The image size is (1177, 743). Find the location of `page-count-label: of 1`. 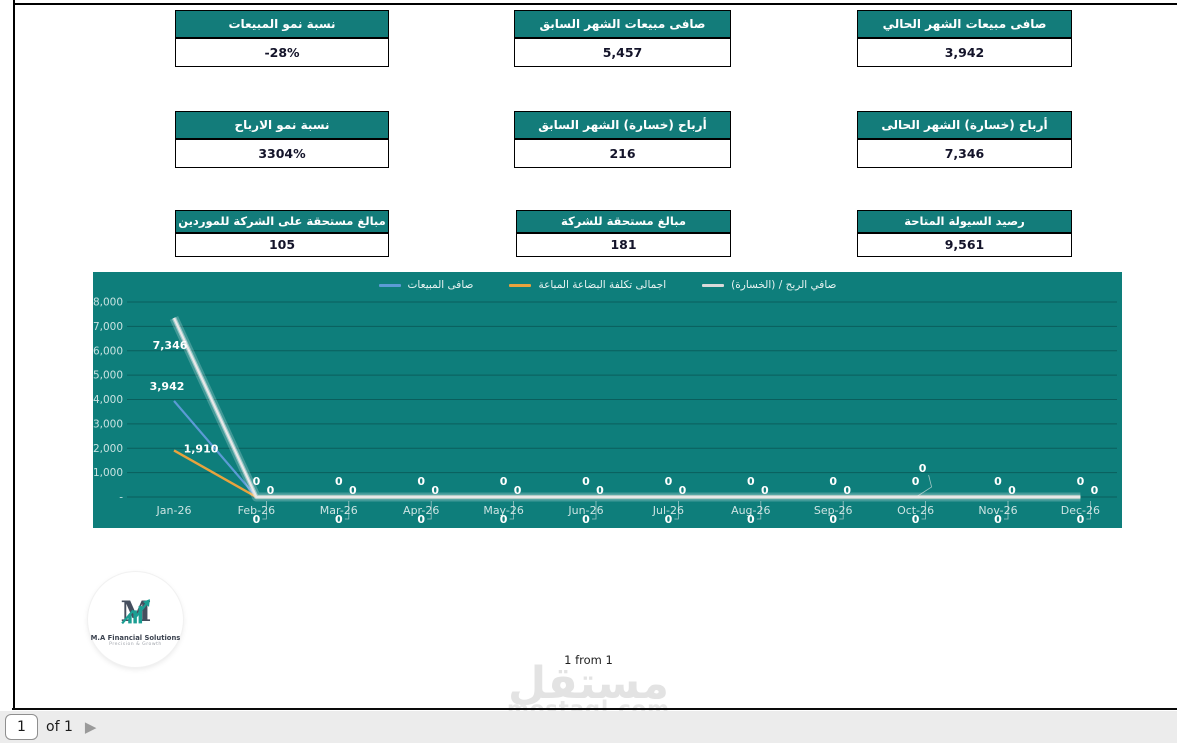

page-count-label: of 1 is located at coordinates (59, 727).